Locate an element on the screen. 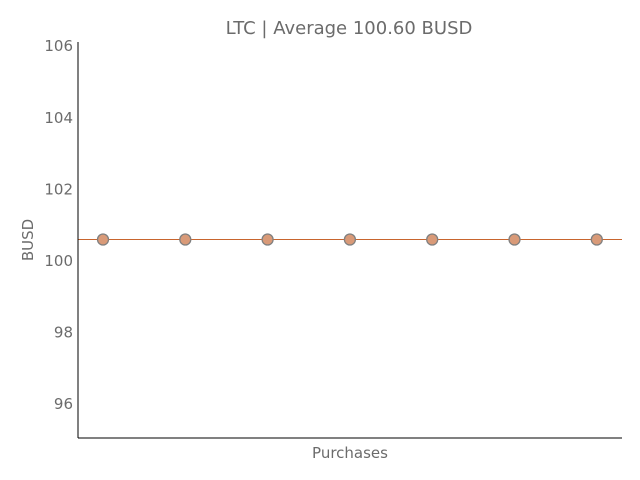 The image size is (640, 480). chart-title: LTC | Average 100.60 BUSD is located at coordinates (349, 28).